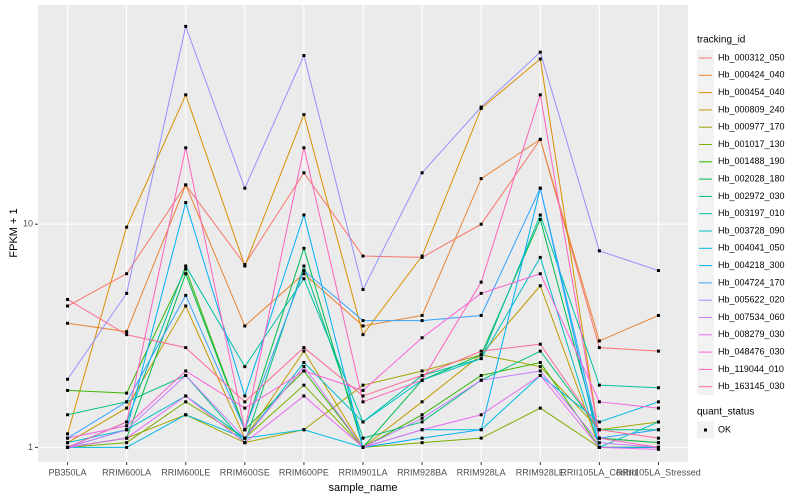 The image size is (800, 500). Describe the element at coordinates (245, 472) in the screenshot. I see `x-tick-label: RRIM600SE` at that location.